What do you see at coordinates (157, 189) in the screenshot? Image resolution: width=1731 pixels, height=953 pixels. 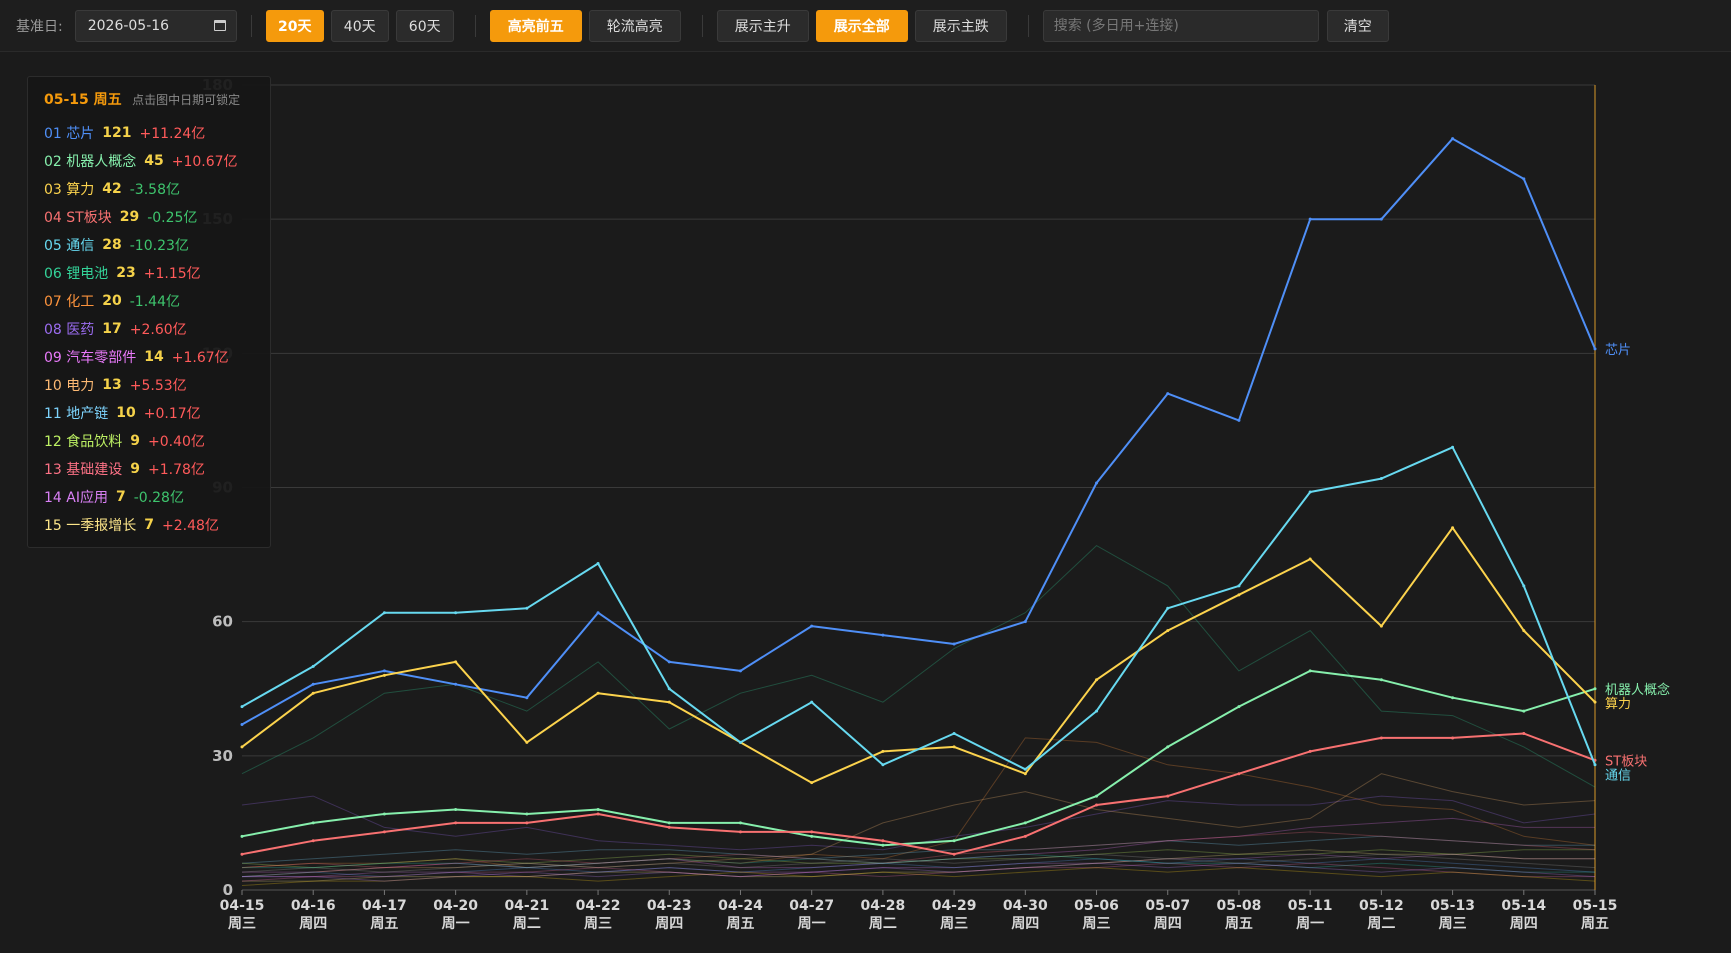 I see `legend-item: 03 算力 42 -3.58亿` at bounding box center [157, 189].